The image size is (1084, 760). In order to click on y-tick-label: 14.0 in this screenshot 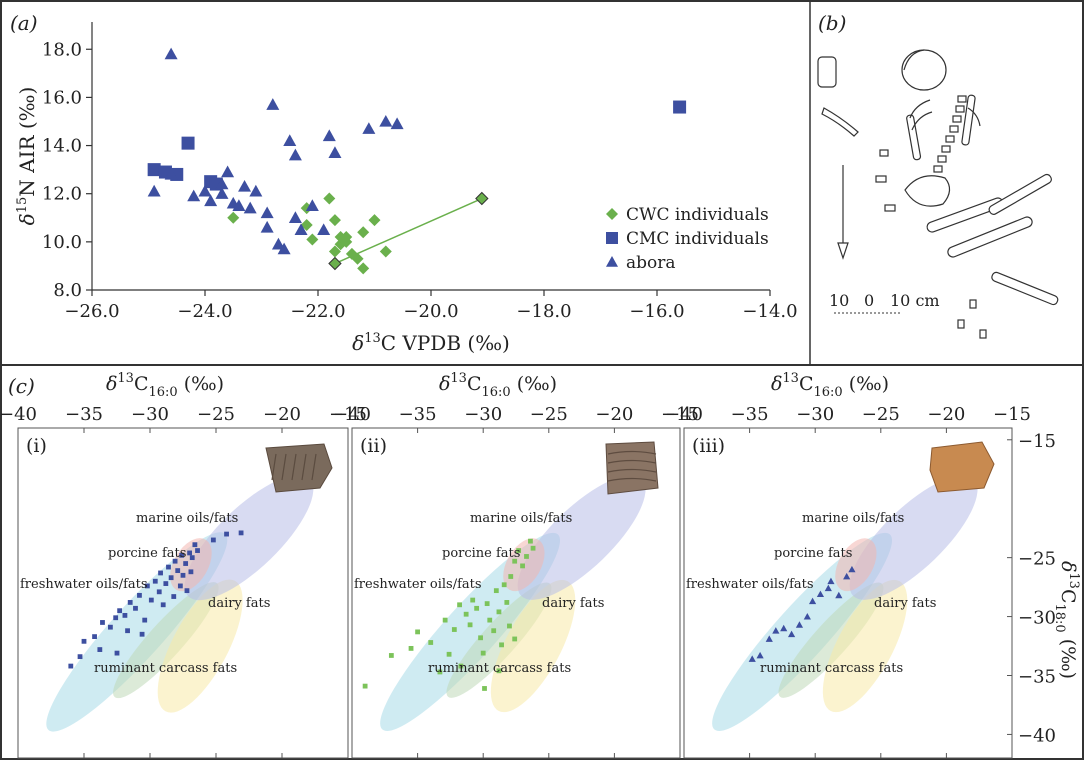, I will do `click(62, 146)`.